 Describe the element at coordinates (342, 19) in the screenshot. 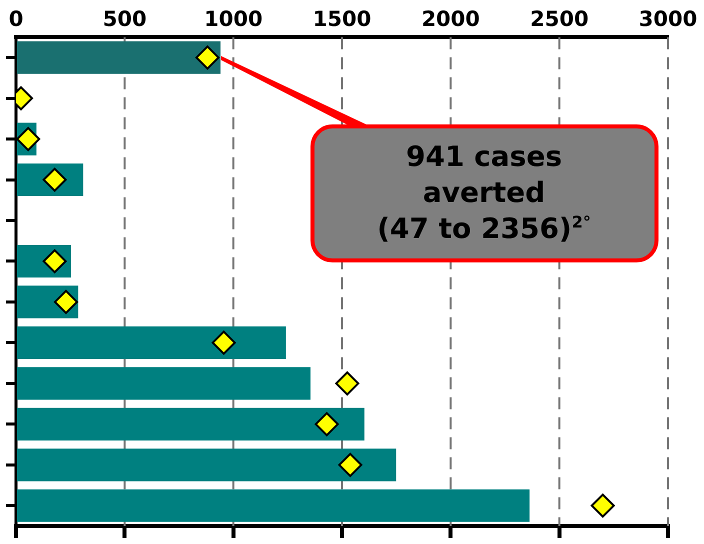

I see `x-tick-label: 1500` at that location.